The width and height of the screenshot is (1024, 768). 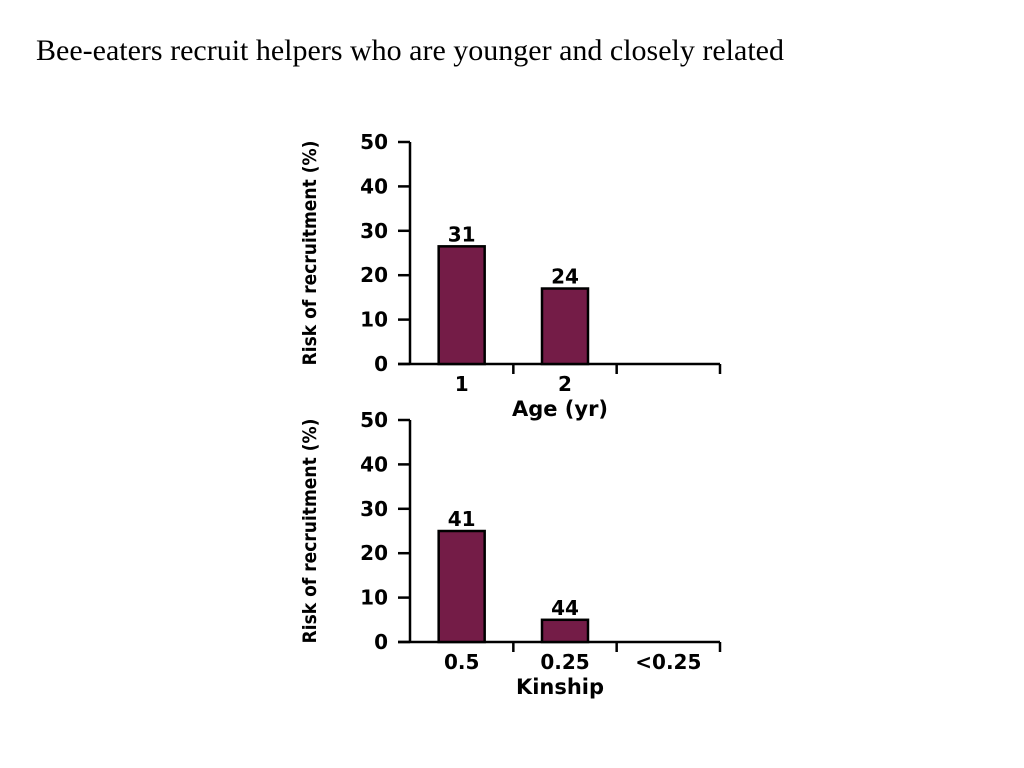 I want to click on age-y-tick-label: 50, so click(x=374, y=142).